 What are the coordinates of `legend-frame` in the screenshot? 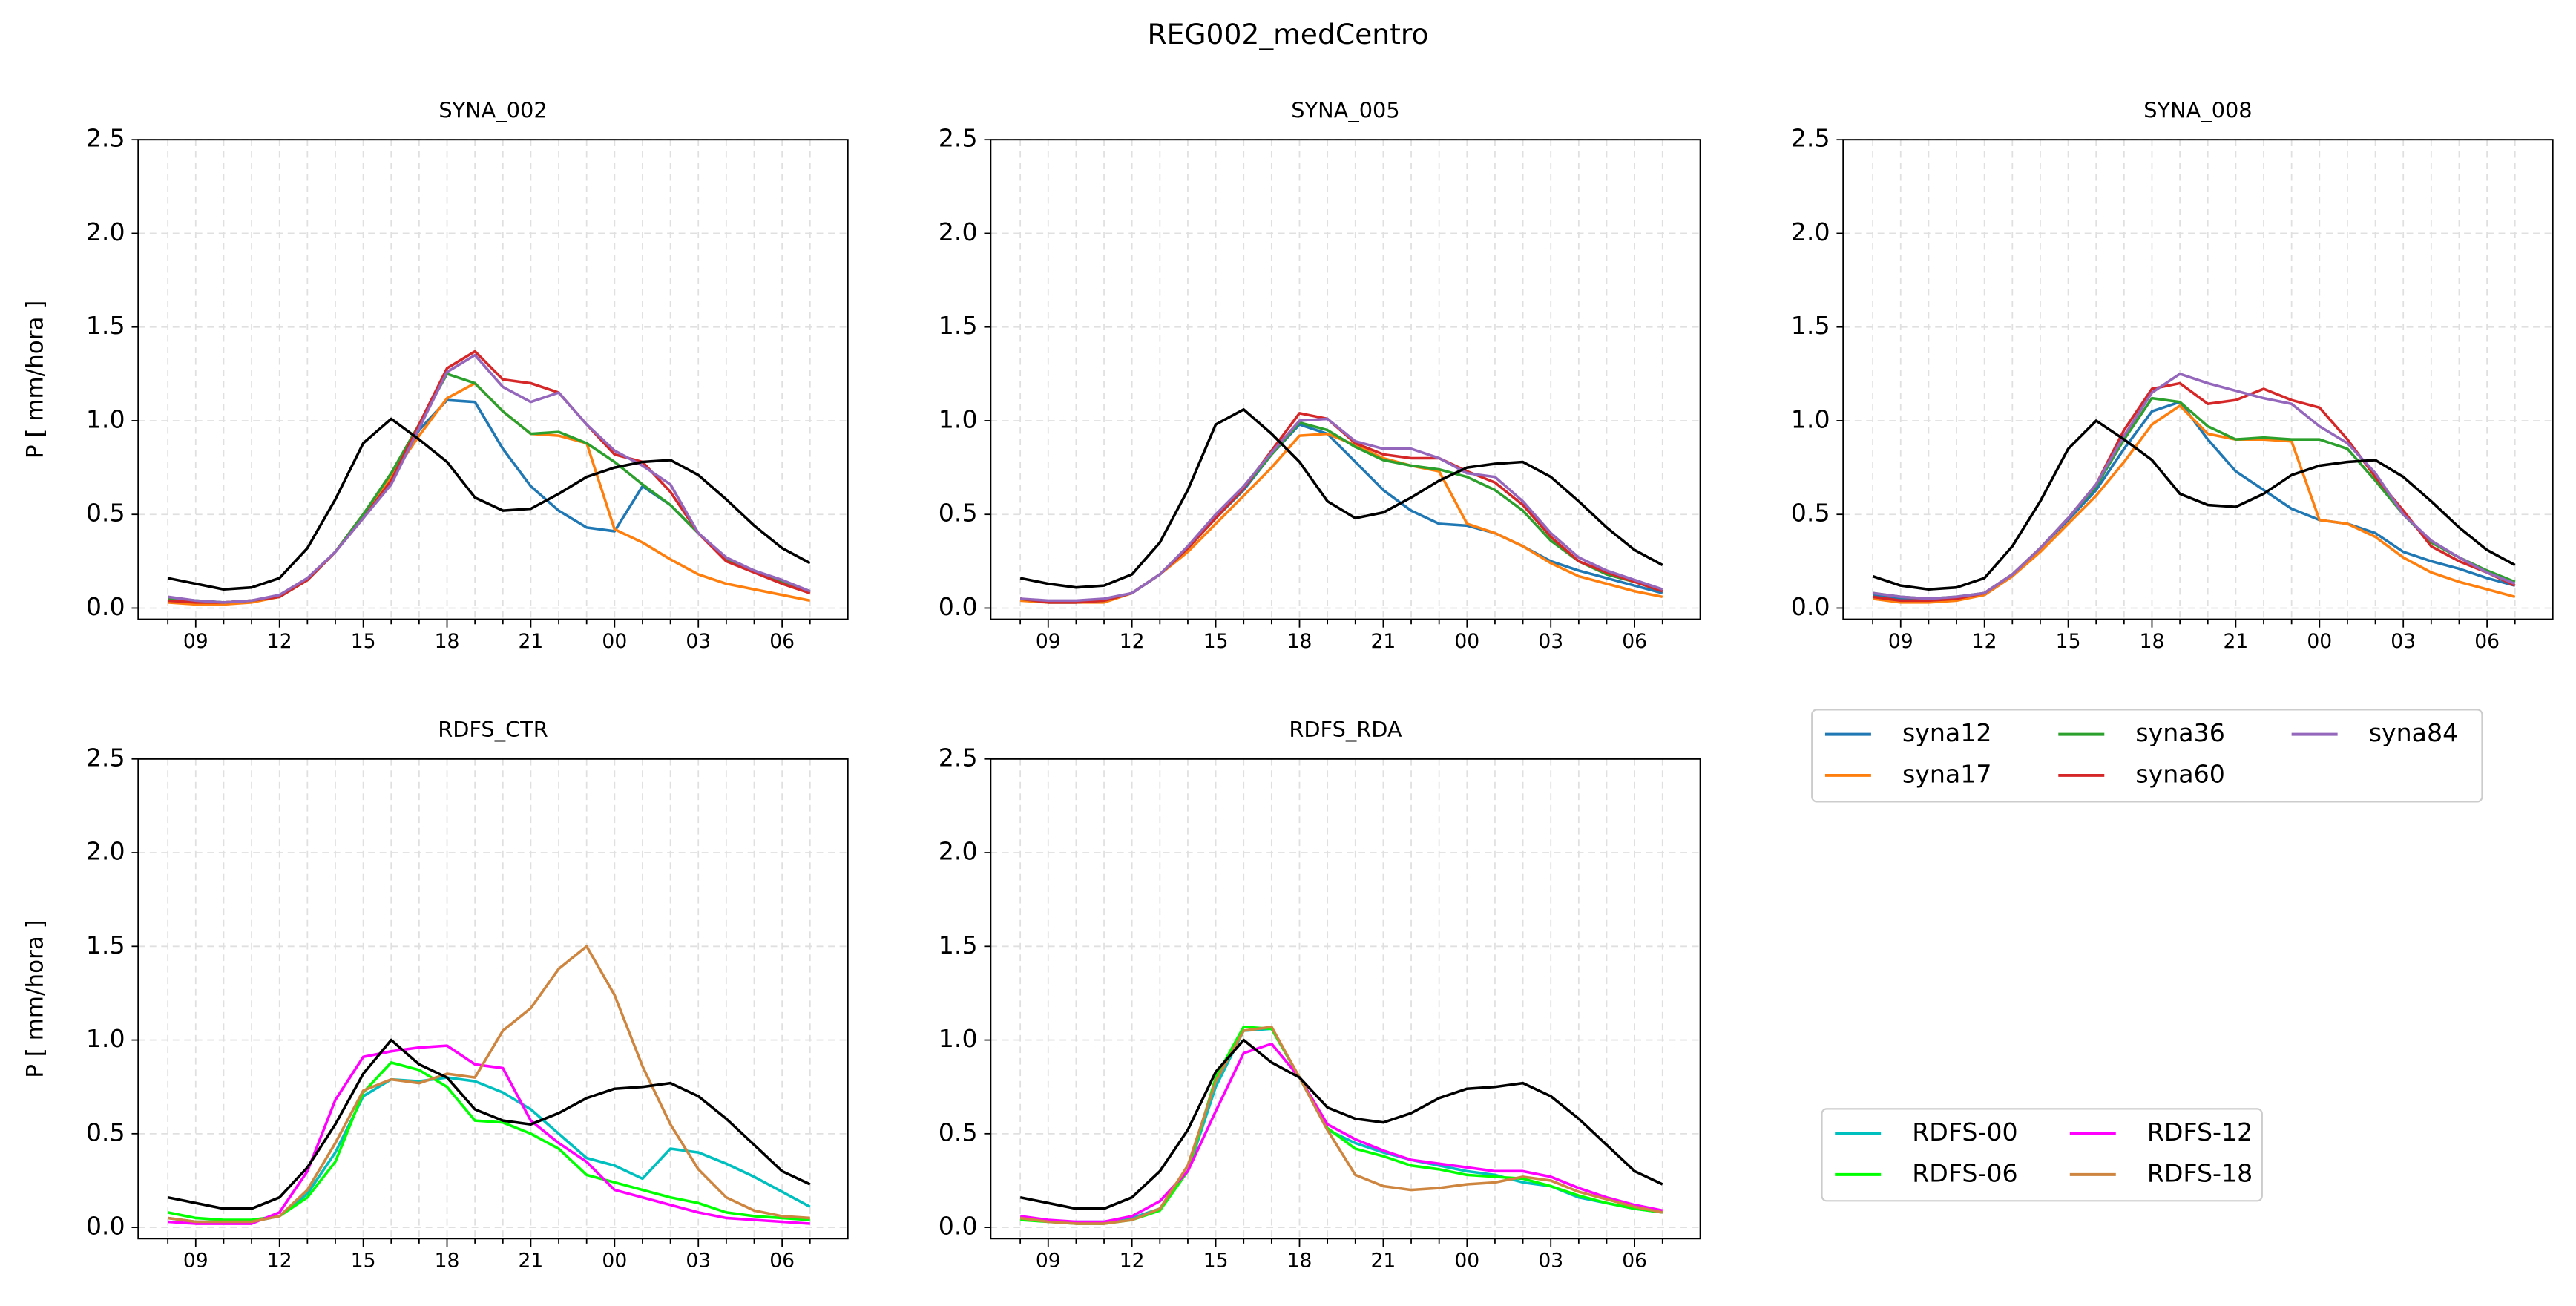 It's located at (2147, 756).